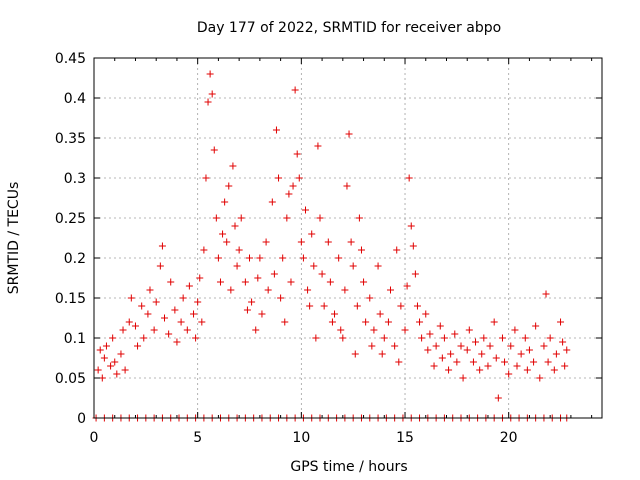 Image resolution: width=640 pixels, height=480 pixels. I want to click on y-tick-label: 0.4, so click(75, 99).